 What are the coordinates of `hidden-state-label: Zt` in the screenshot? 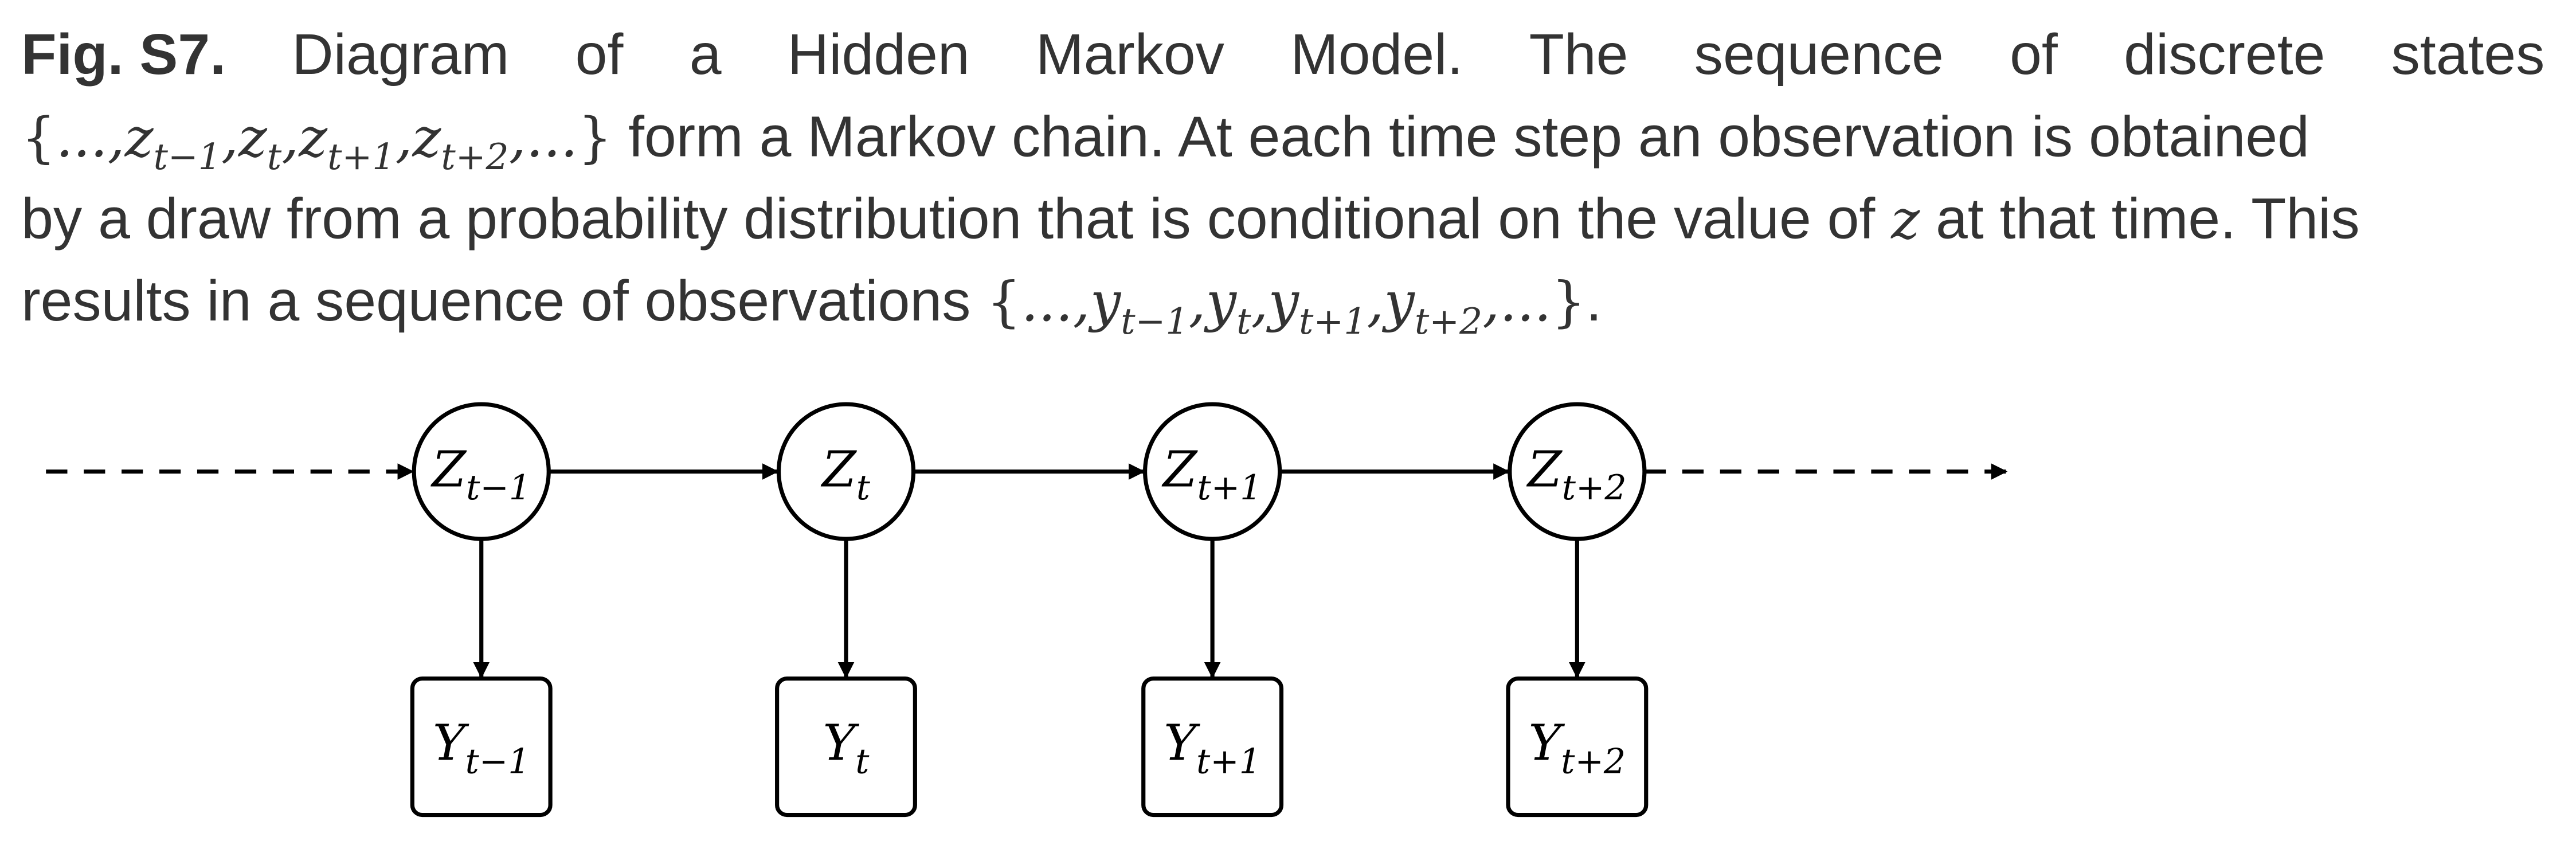 It's located at (845, 474).